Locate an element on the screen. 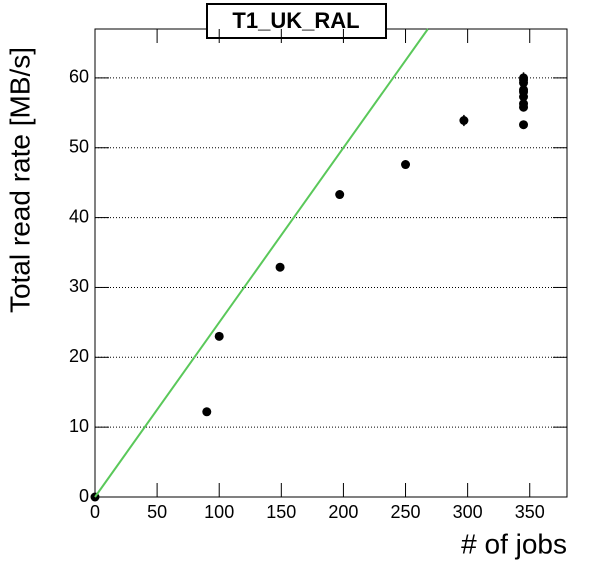 This screenshot has height=572, width=596. y-tick-label: 10 is located at coordinates (79, 426).